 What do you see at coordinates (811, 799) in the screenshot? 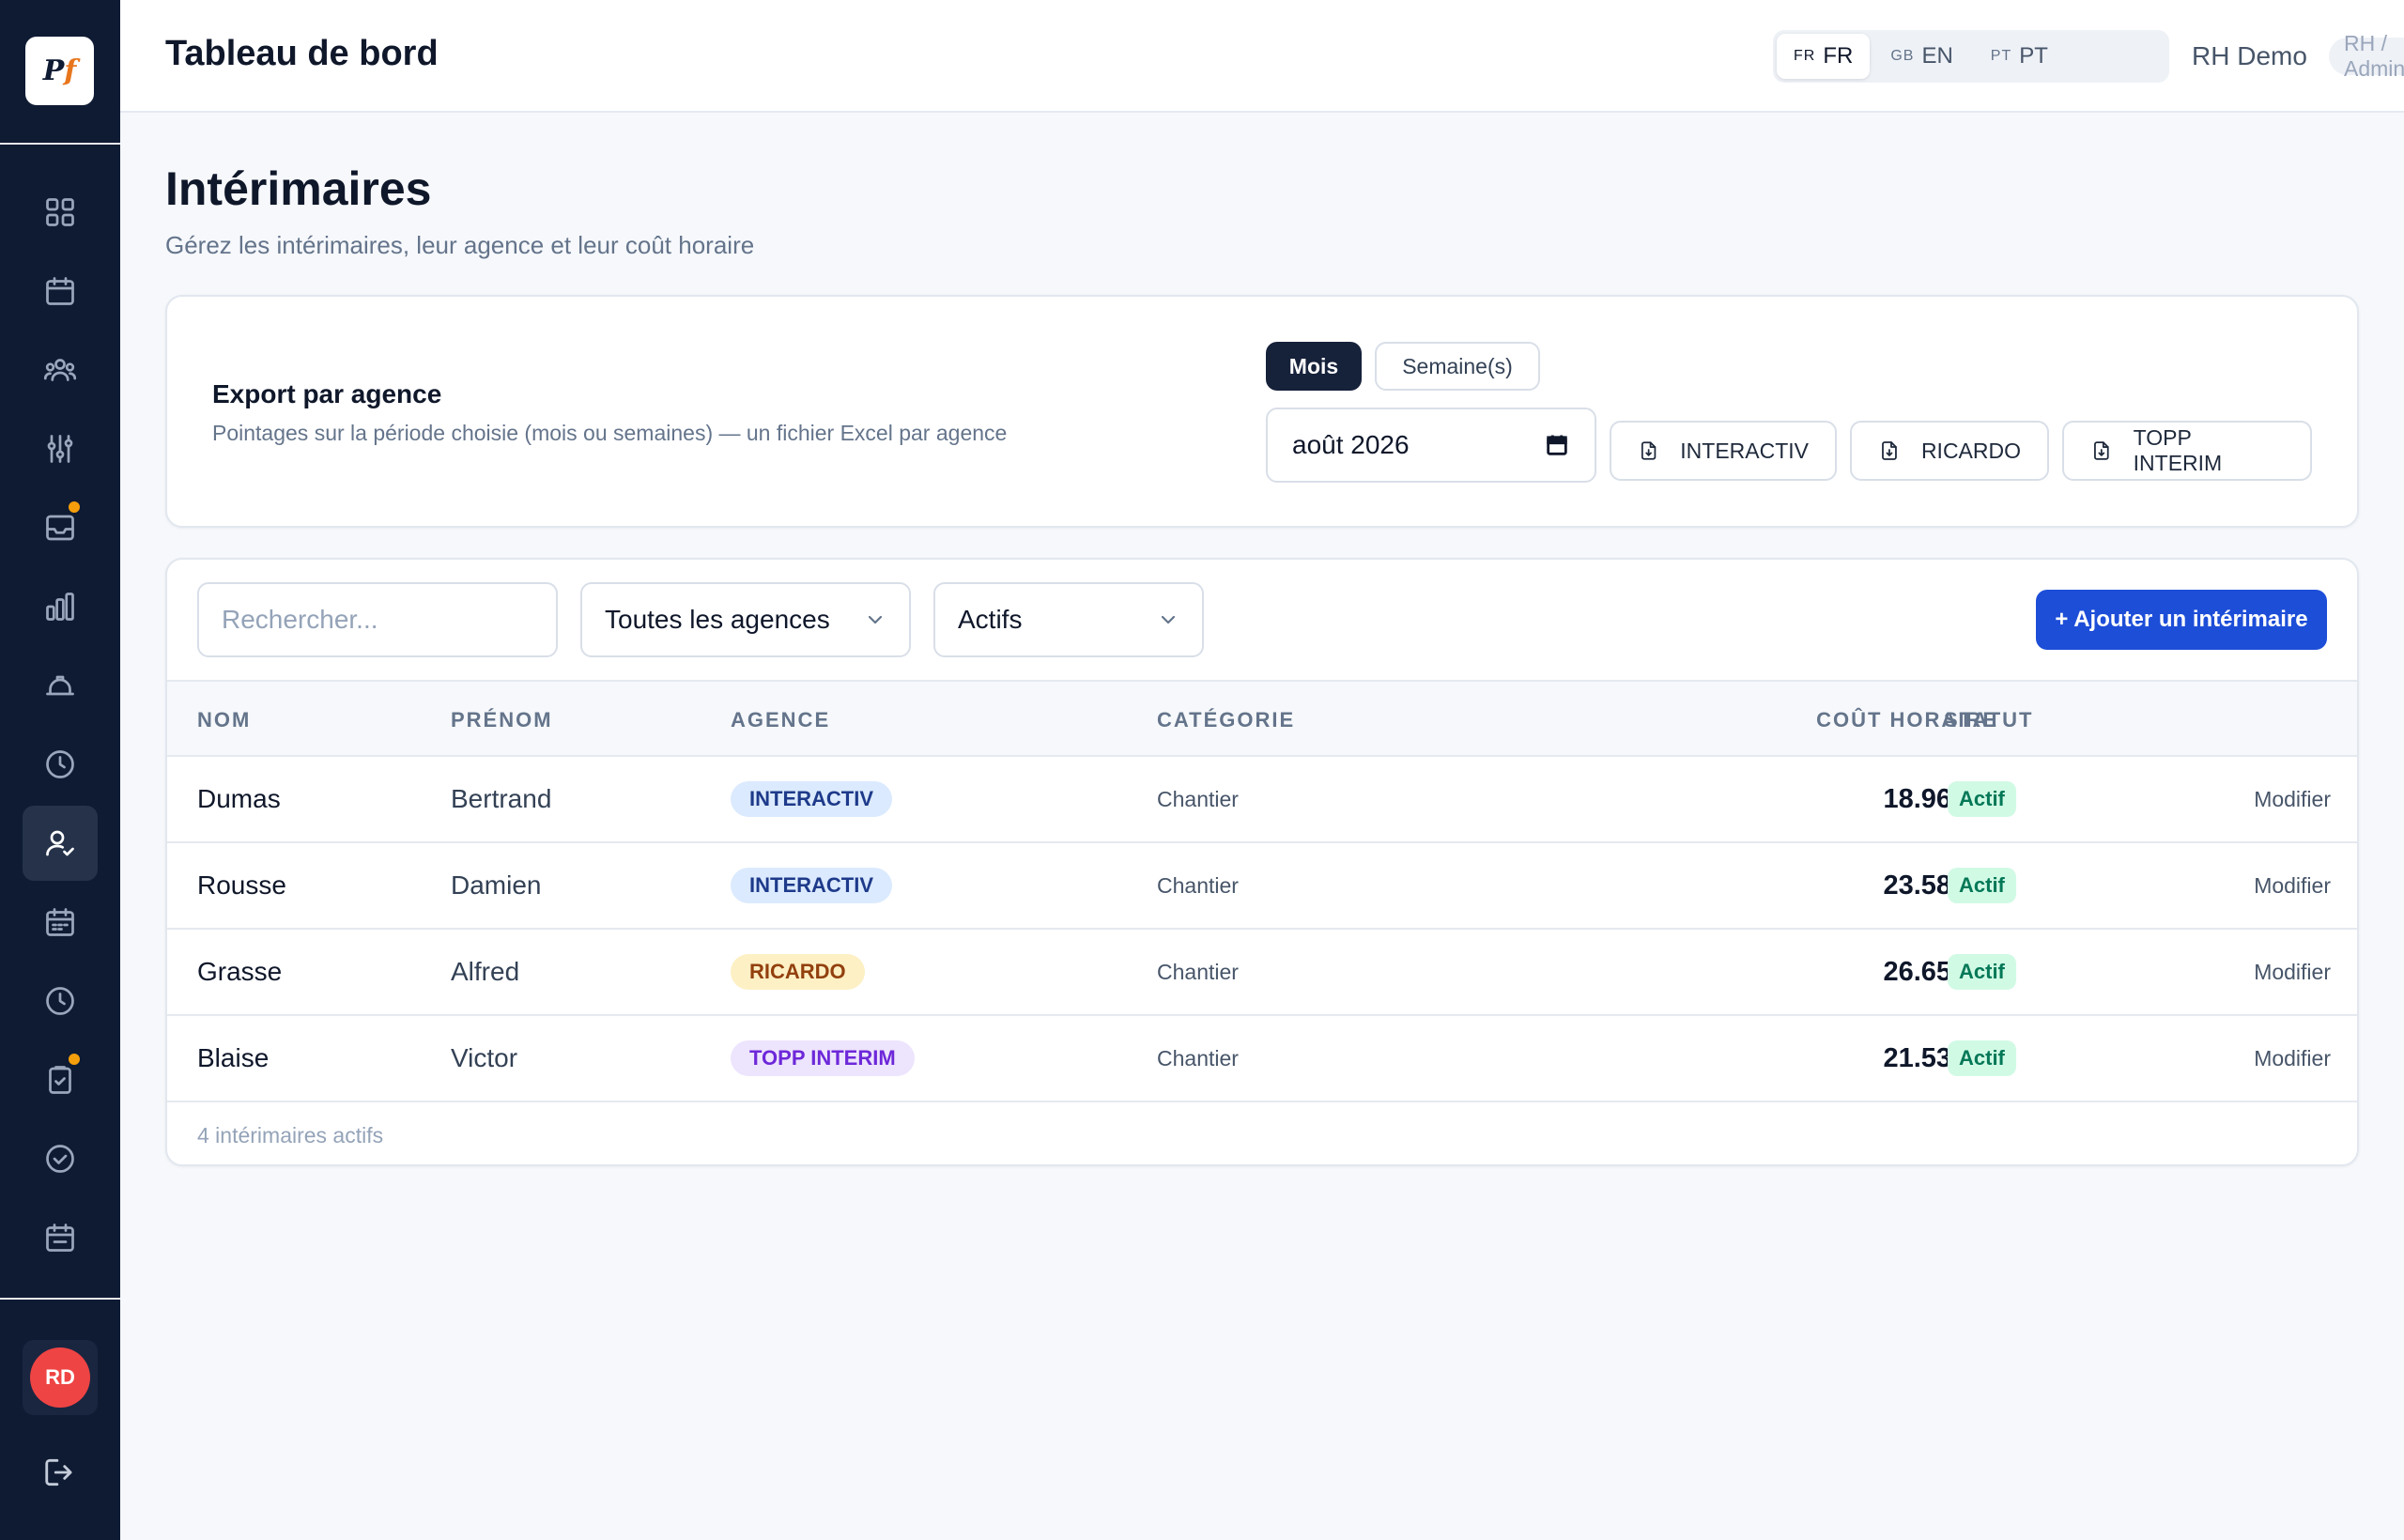
I see `agency-tag: INTERACTIV` at bounding box center [811, 799].